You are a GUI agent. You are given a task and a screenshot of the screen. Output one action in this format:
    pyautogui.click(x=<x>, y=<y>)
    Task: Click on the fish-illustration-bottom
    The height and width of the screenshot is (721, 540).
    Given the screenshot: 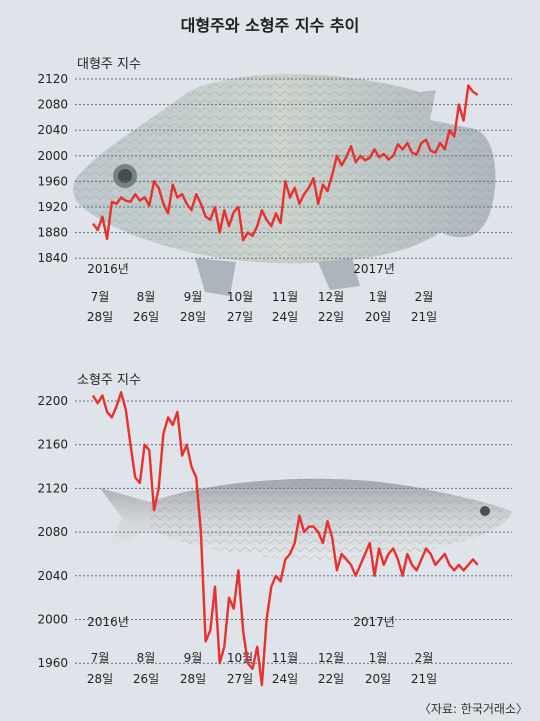 What is the action you would take?
    pyautogui.click(x=306, y=519)
    